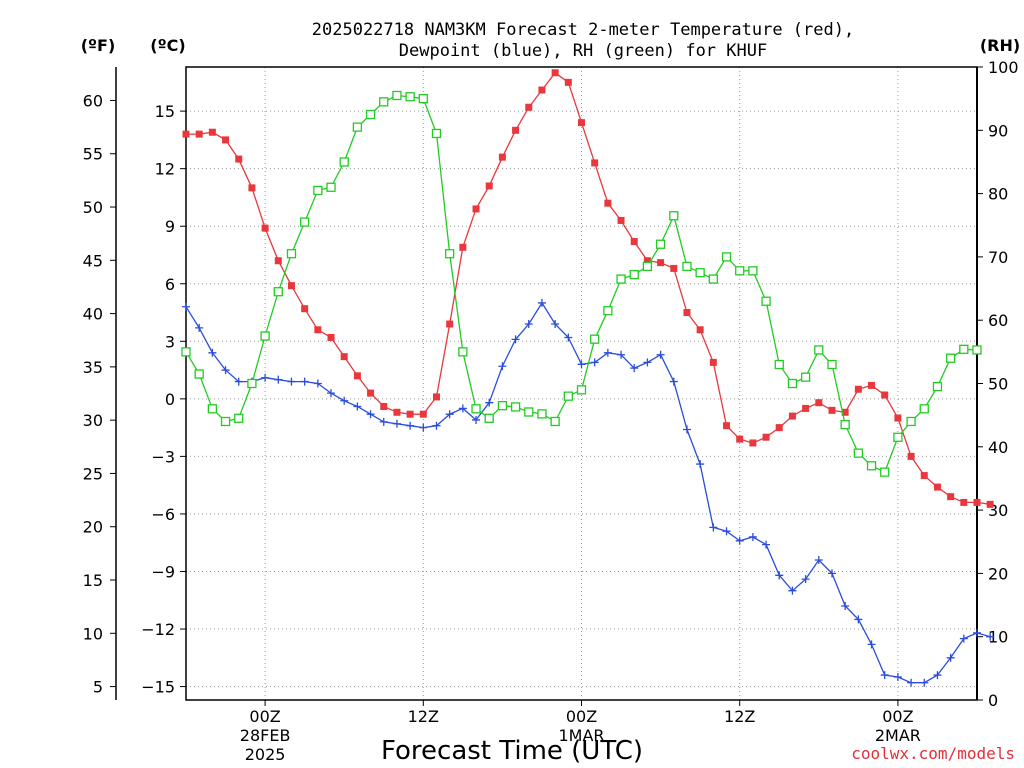 This screenshot has width=1024, height=768. Describe the element at coordinates (170, 341) in the screenshot. I see `celsius-tick-label: 3` at that location.